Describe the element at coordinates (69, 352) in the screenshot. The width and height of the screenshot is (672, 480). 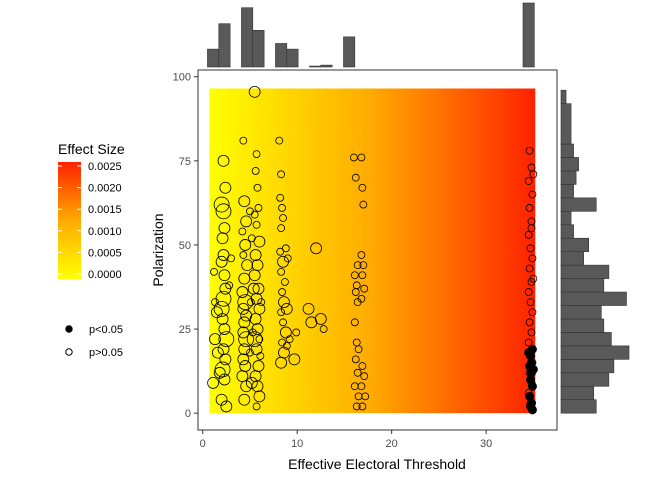
I see `legend-open-marker` at that location.